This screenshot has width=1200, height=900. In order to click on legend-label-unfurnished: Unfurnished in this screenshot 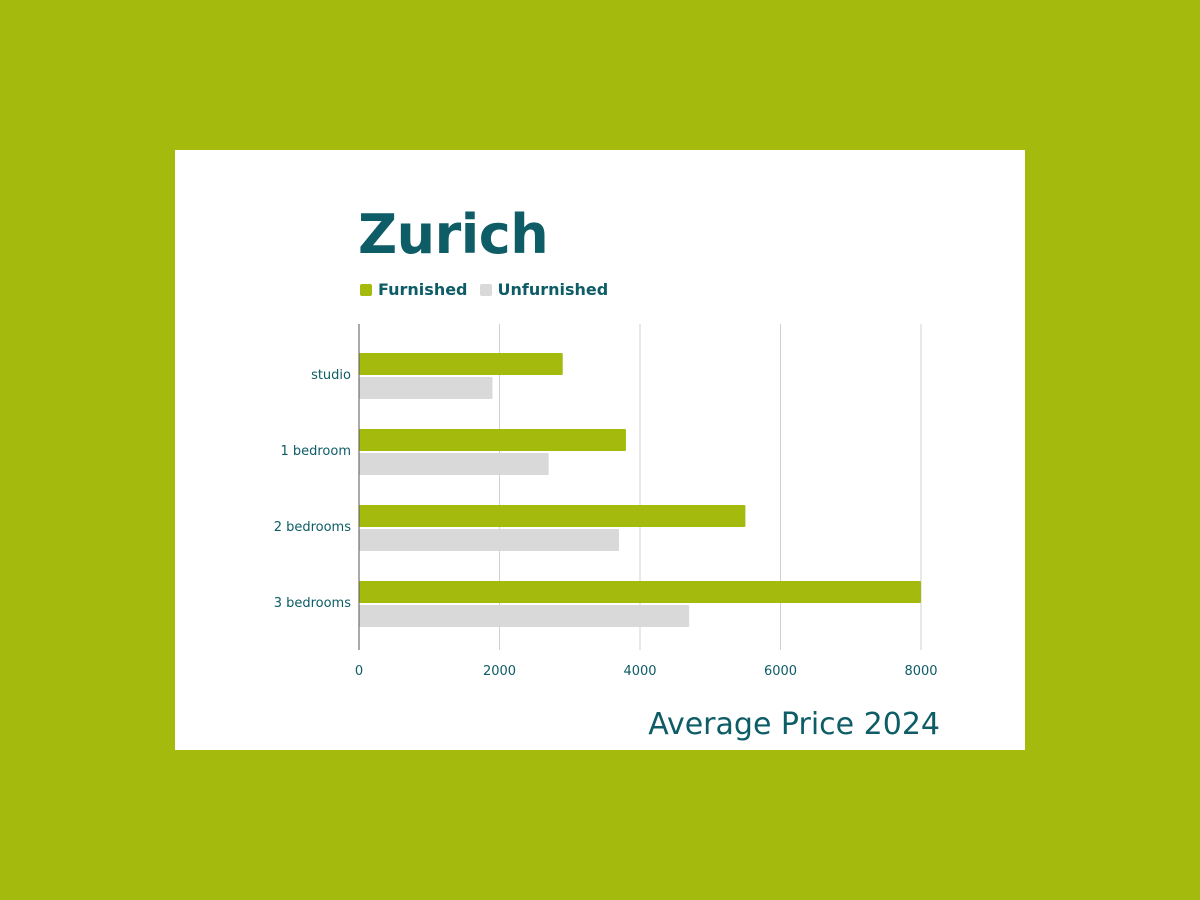, I will do `click(553, 289)`.